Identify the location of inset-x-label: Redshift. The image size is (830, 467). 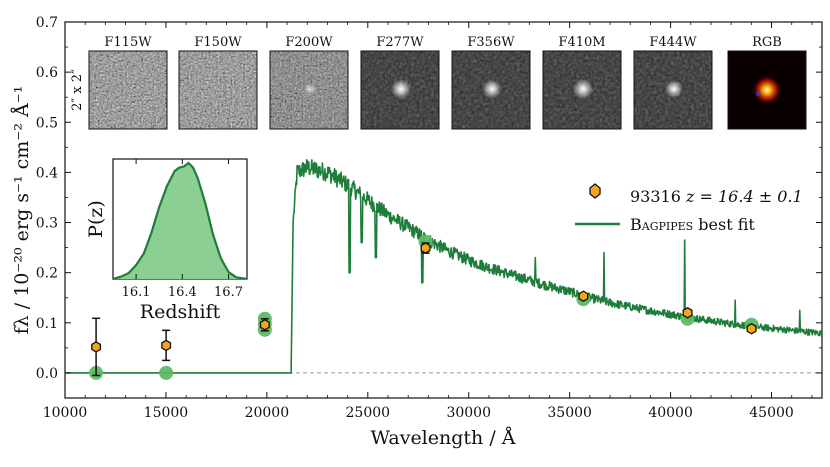
(180, 312).